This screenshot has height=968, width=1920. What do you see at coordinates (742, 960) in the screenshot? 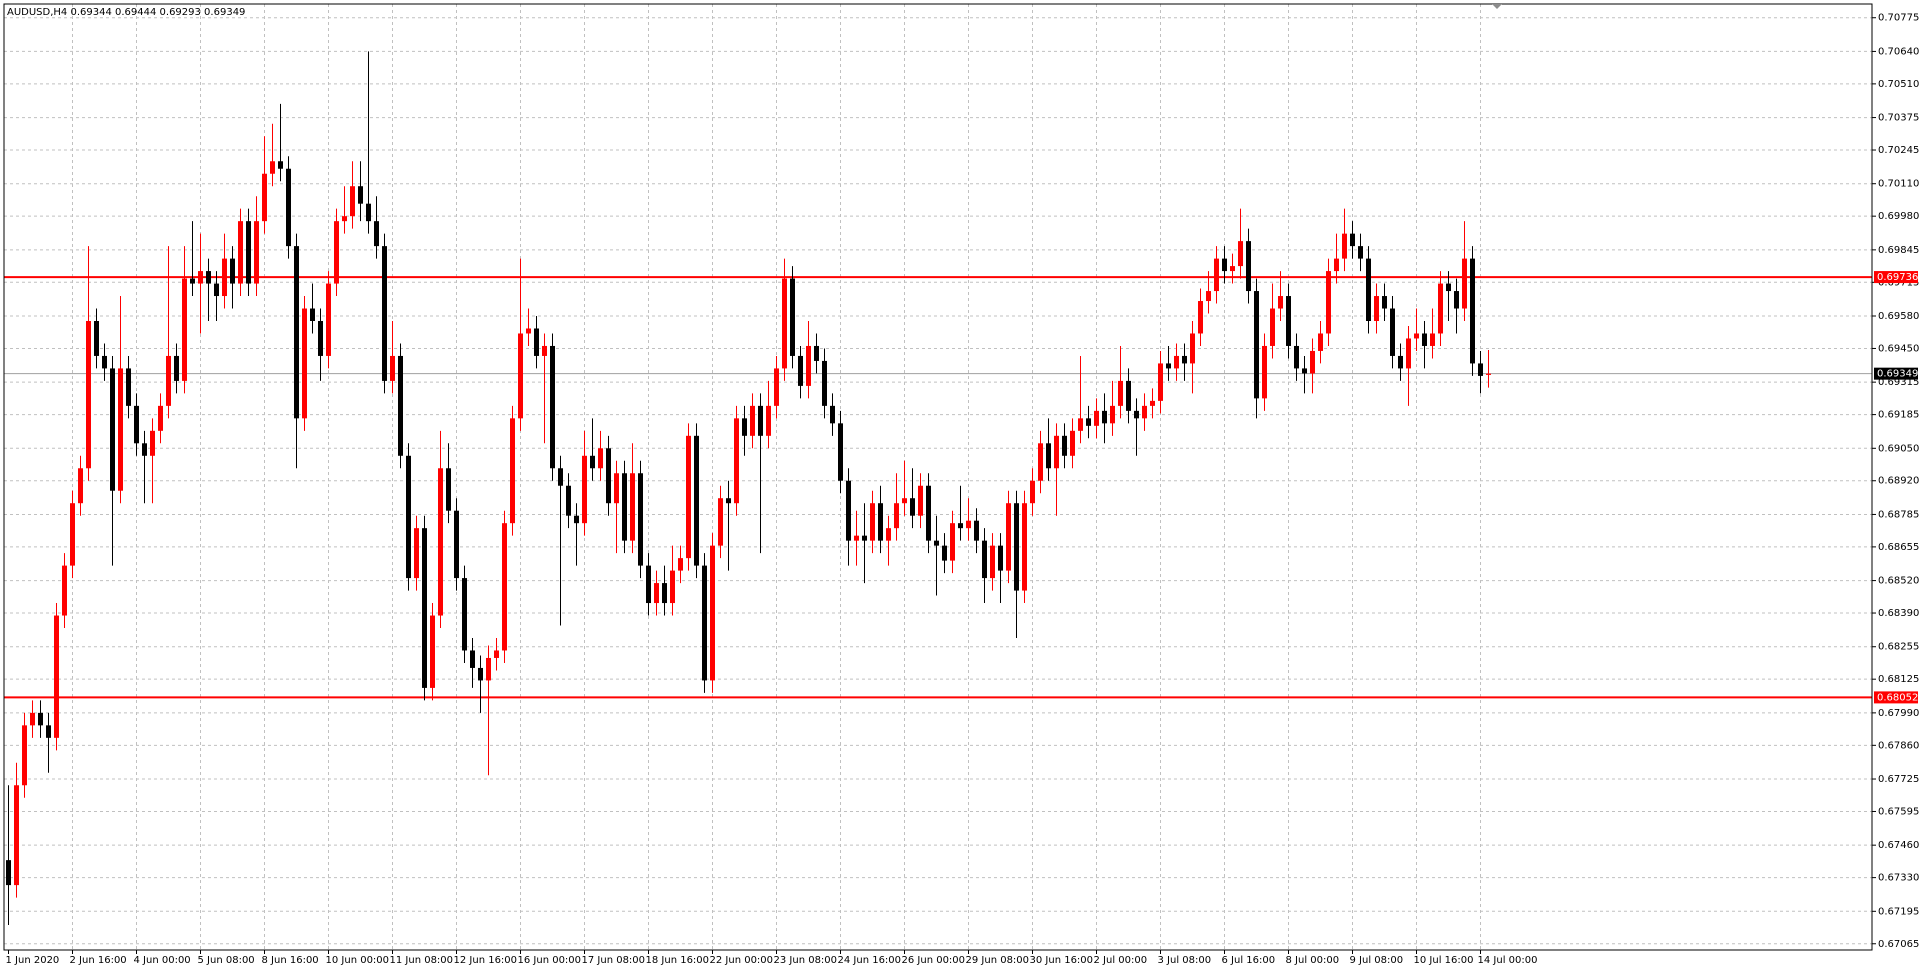
I see `x-tick-label: 22 Jun 00:00` at bounding box center [742, 960].